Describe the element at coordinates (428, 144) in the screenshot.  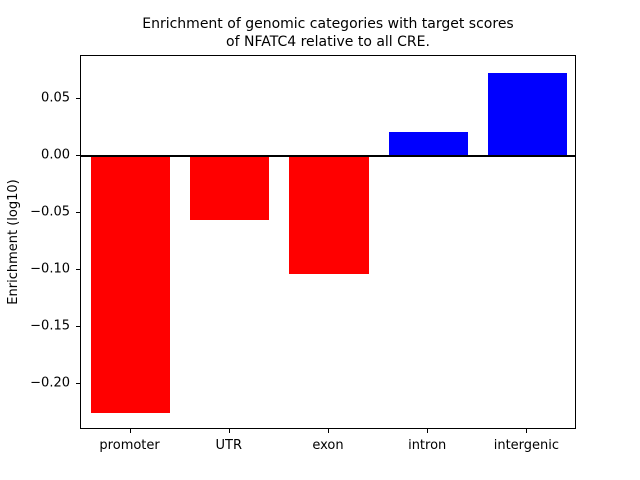
I see `bar-intron` at that location.